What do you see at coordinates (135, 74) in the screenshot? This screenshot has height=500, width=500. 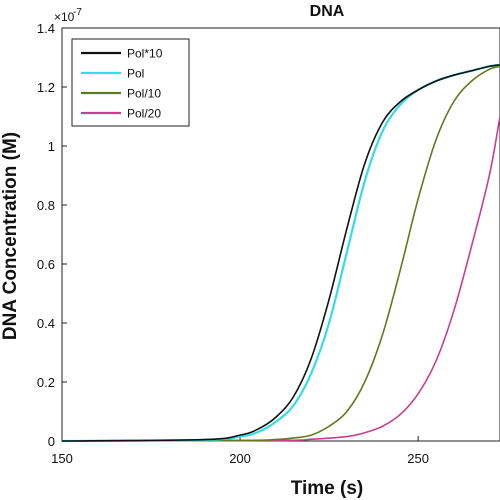 I see `legend-label: Pol` at bounding box center [135, 74].